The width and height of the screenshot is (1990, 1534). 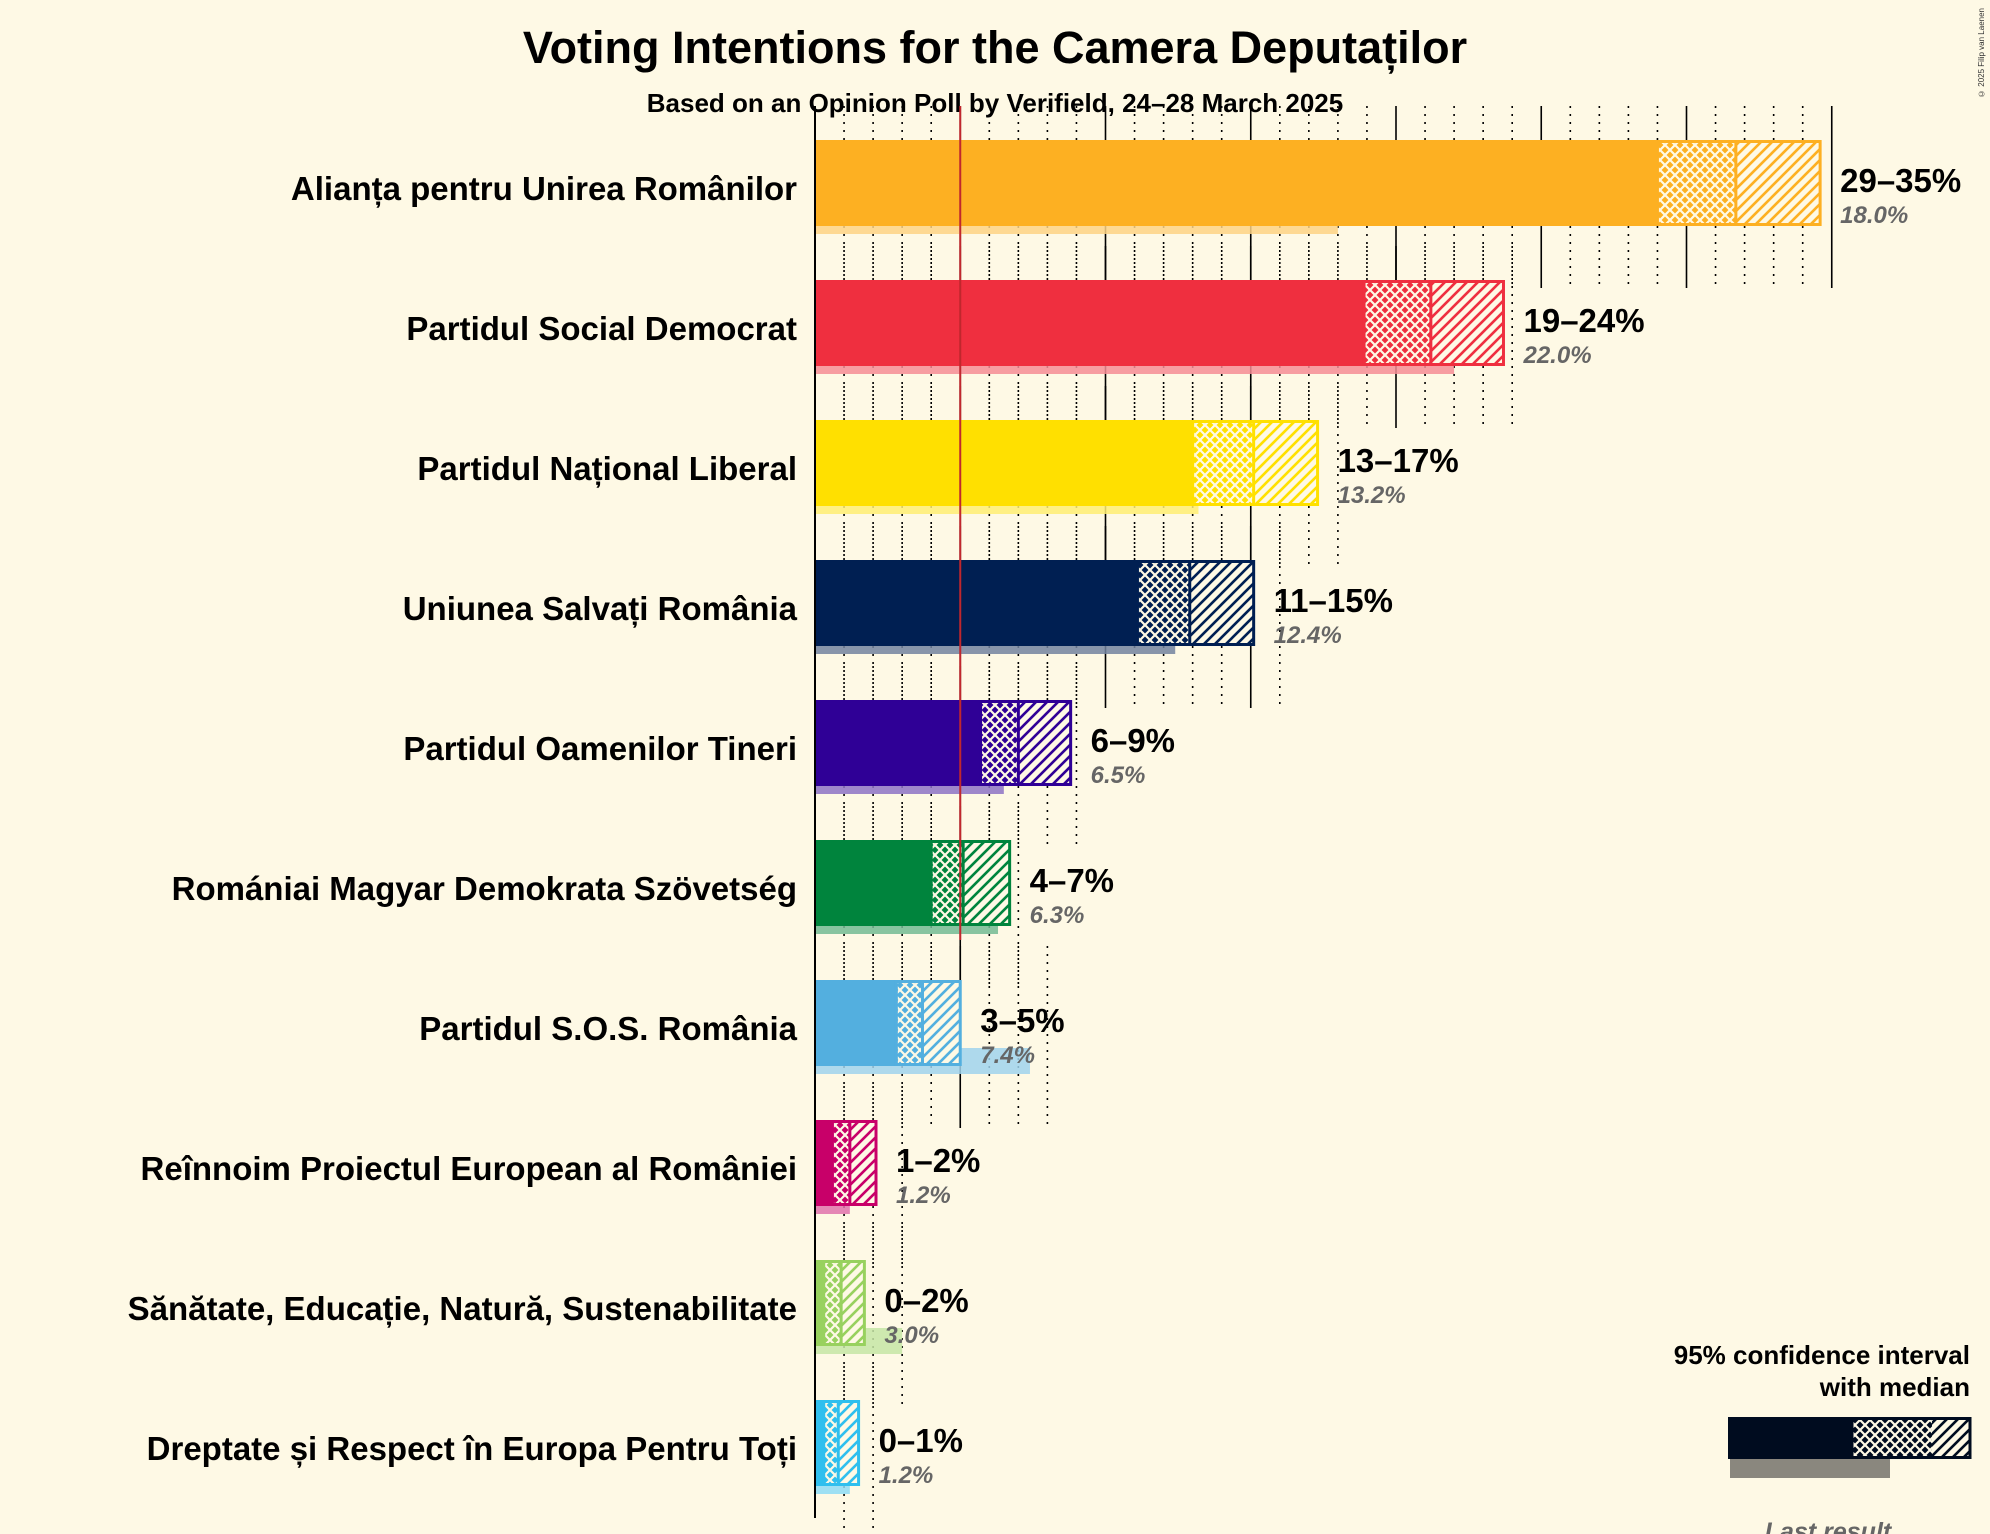 I want to click on party-name: Partidul Național Liberal, so click(x=607, y=469).